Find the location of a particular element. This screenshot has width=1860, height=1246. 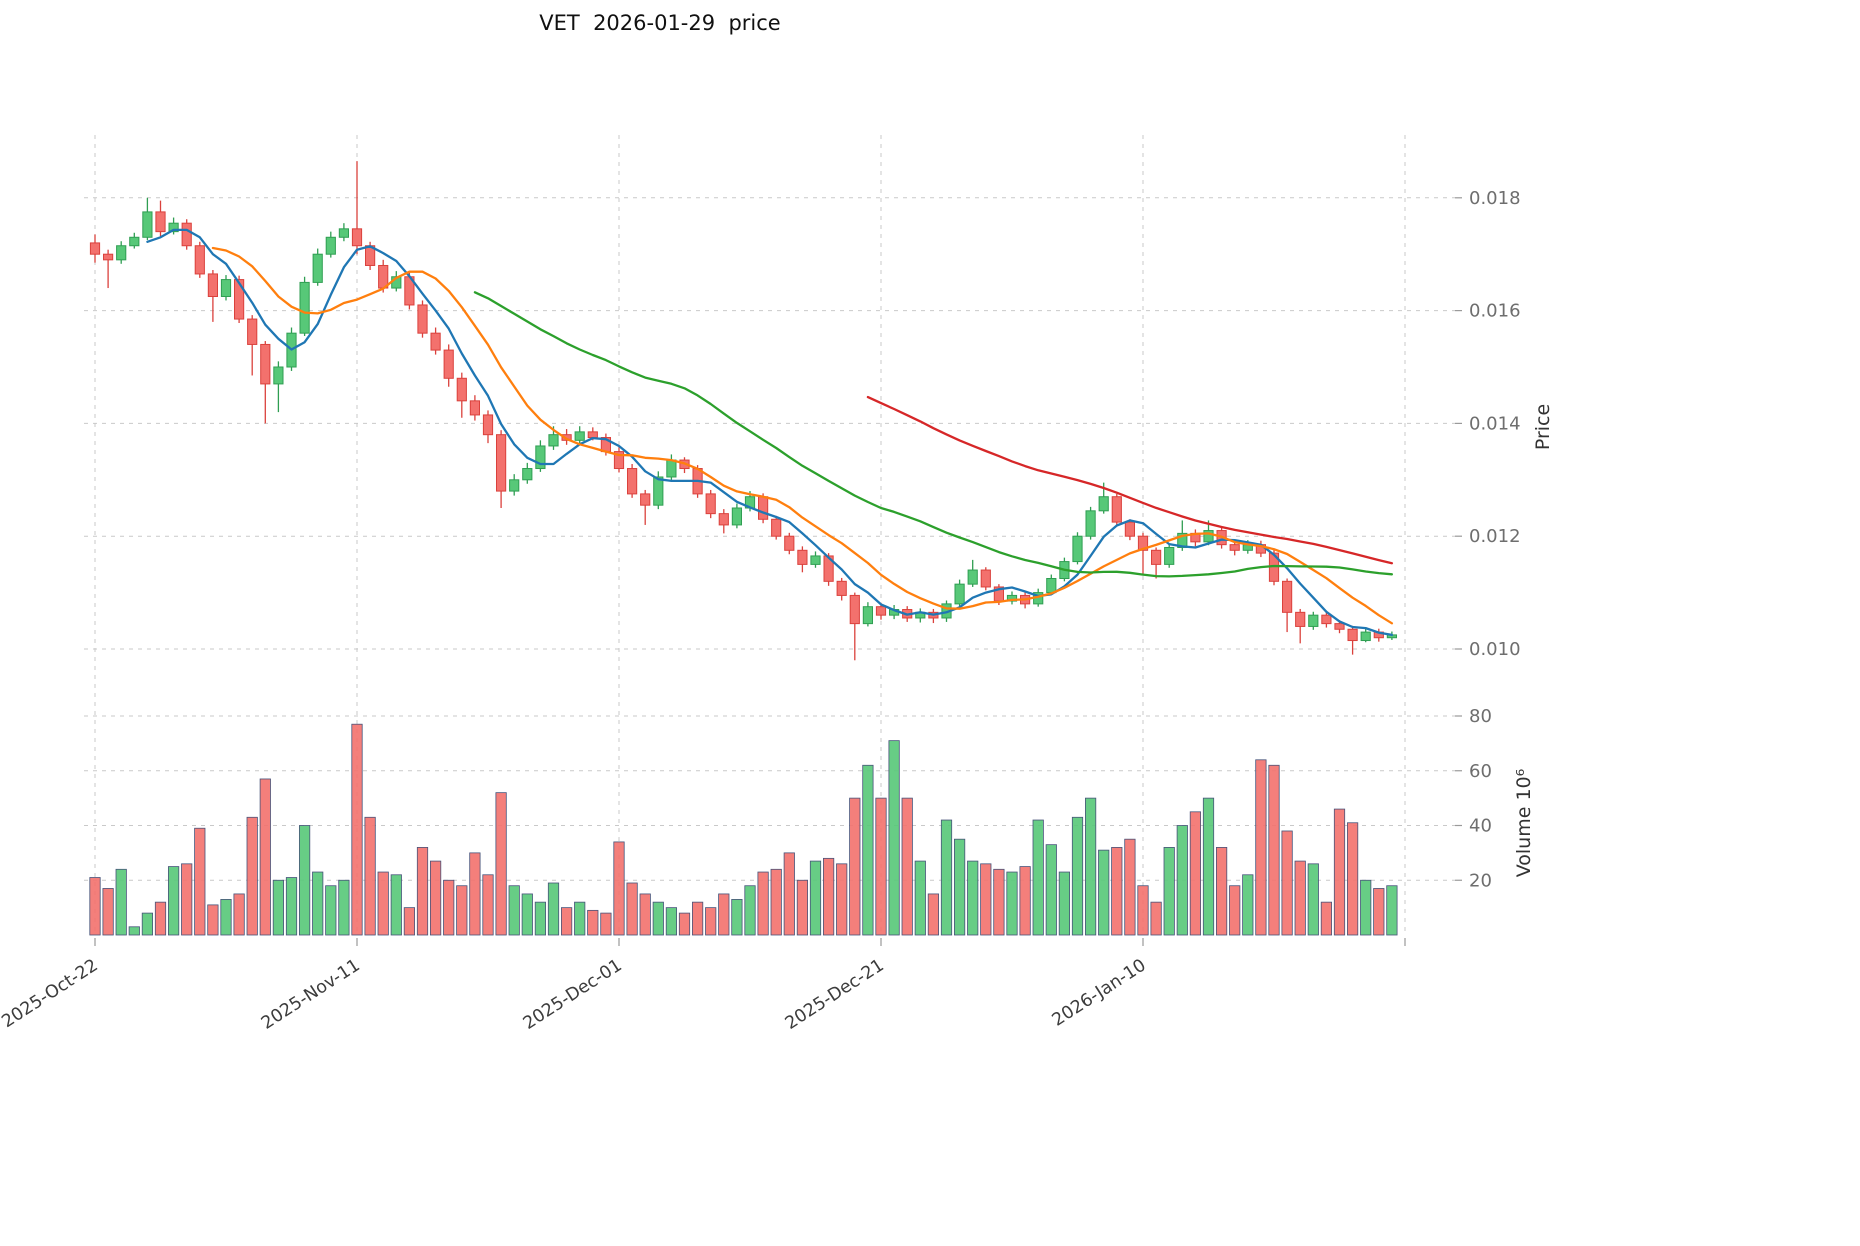

price-tick-label: 0.010 is located at coordinates (1495, 649).